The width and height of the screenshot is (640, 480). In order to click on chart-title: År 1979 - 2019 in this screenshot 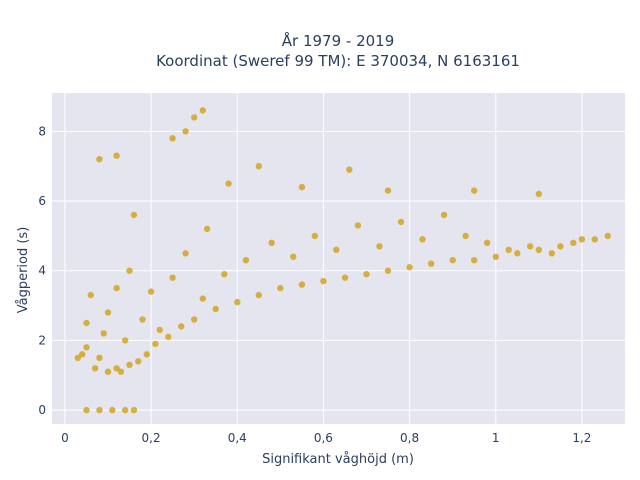, I will do `click(338, 40)`.